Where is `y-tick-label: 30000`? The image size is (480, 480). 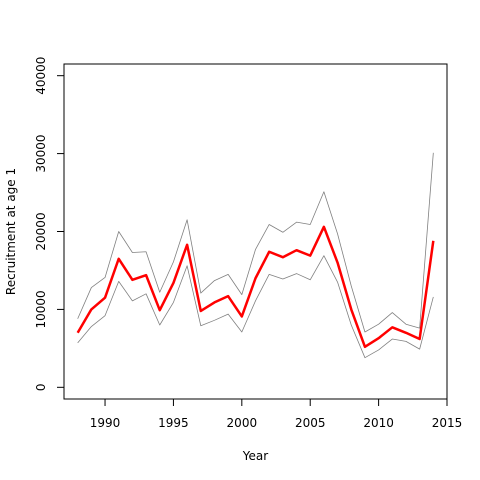 y-tick-label: 30000 is located at coordinates (41, 153).